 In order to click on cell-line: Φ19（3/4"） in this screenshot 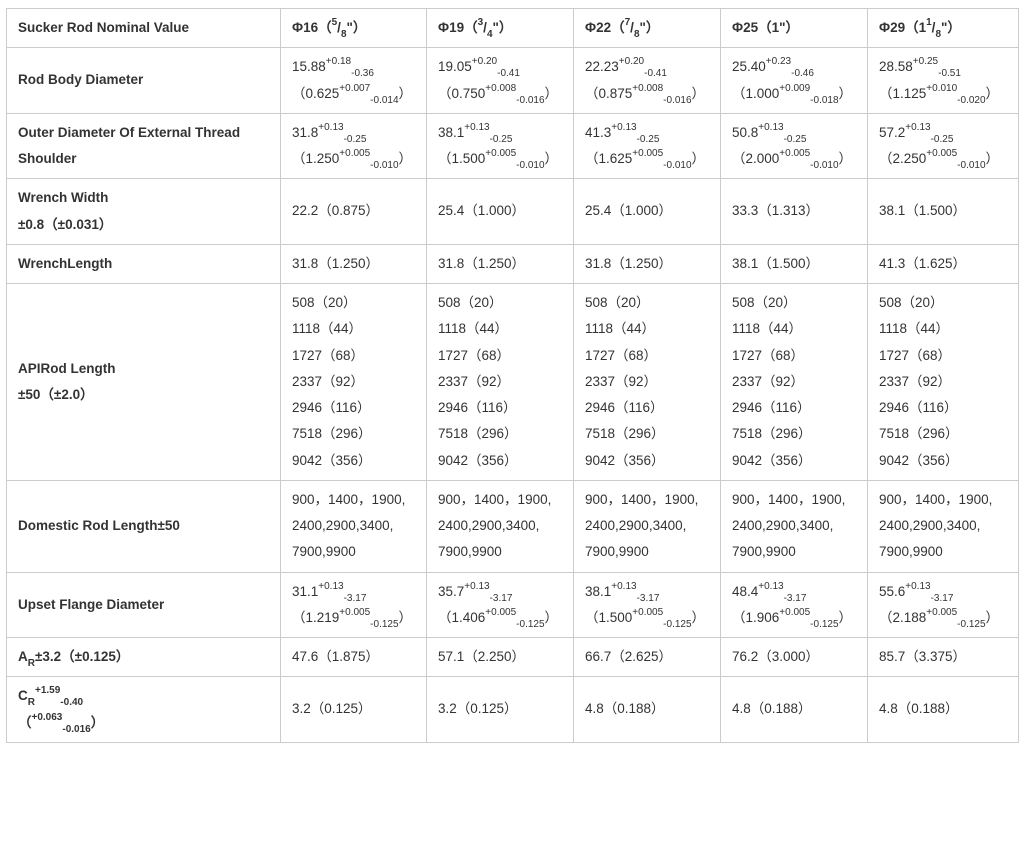, I will do `click(475, 28)`.